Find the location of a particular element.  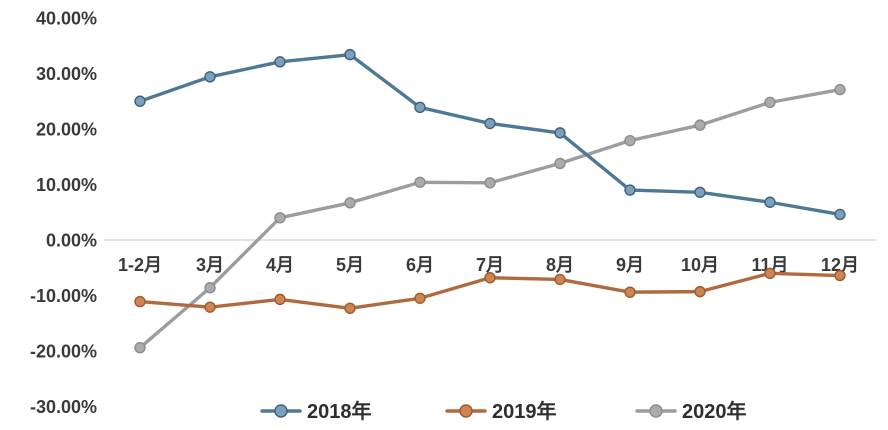

legend: 2018年 2019年 2020年 is located at coordinates (503, 411).